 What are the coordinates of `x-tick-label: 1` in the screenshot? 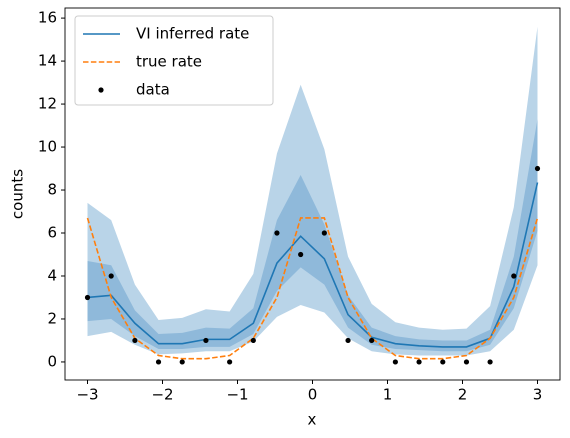 It's located at (388, 395).